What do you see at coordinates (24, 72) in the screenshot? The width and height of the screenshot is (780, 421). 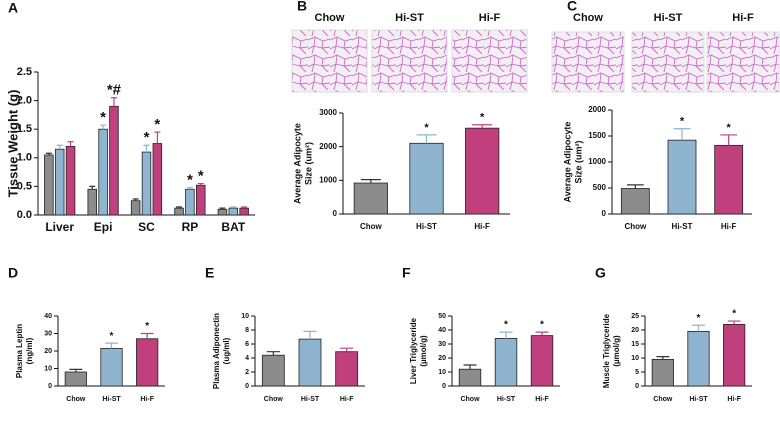 I see `y-tick-label: 2.5` at bounding box center [24, 72].